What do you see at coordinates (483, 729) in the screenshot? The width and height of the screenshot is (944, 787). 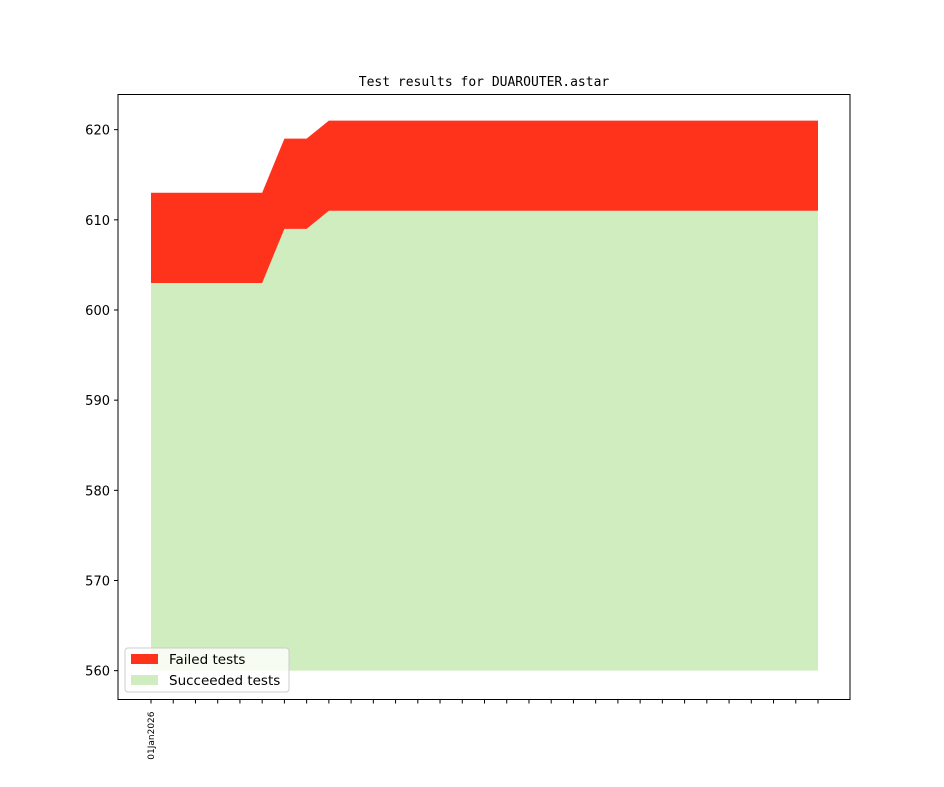 I see `x-axis: 01Jan2026` at bounding box center [483, 729].